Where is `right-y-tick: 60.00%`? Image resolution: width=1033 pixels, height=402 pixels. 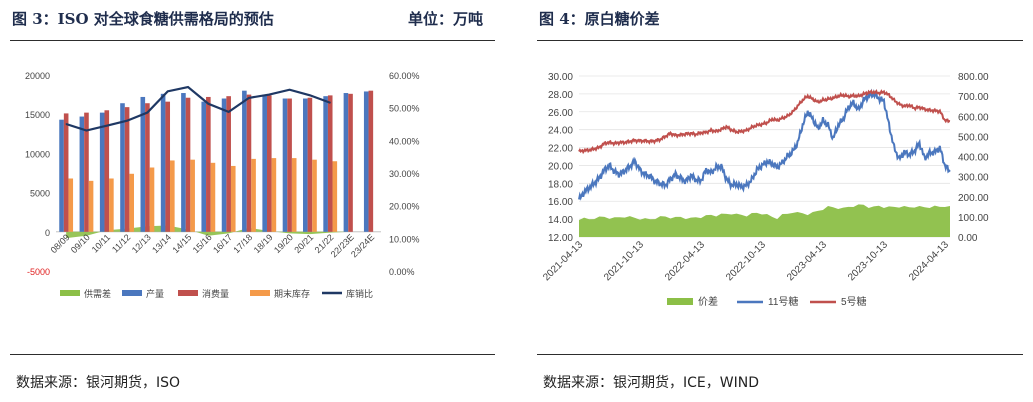 right-y-tick: 60.00% is located at coordinates (404, 76).